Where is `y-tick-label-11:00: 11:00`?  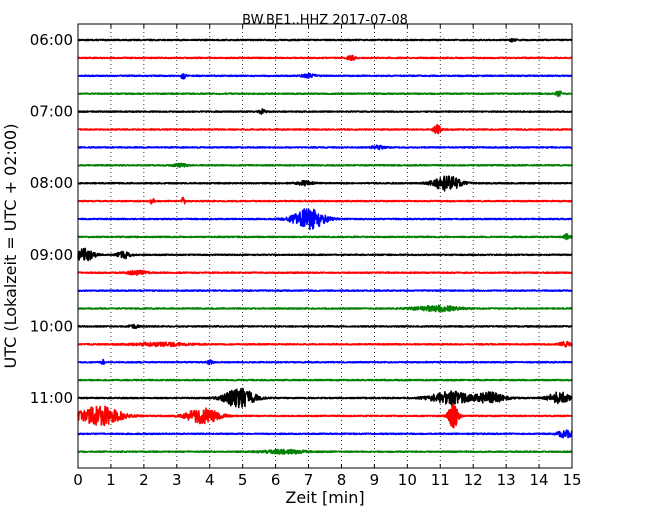 y-tick-label-11:00: 11:00 is located at coordinates (51, 398).